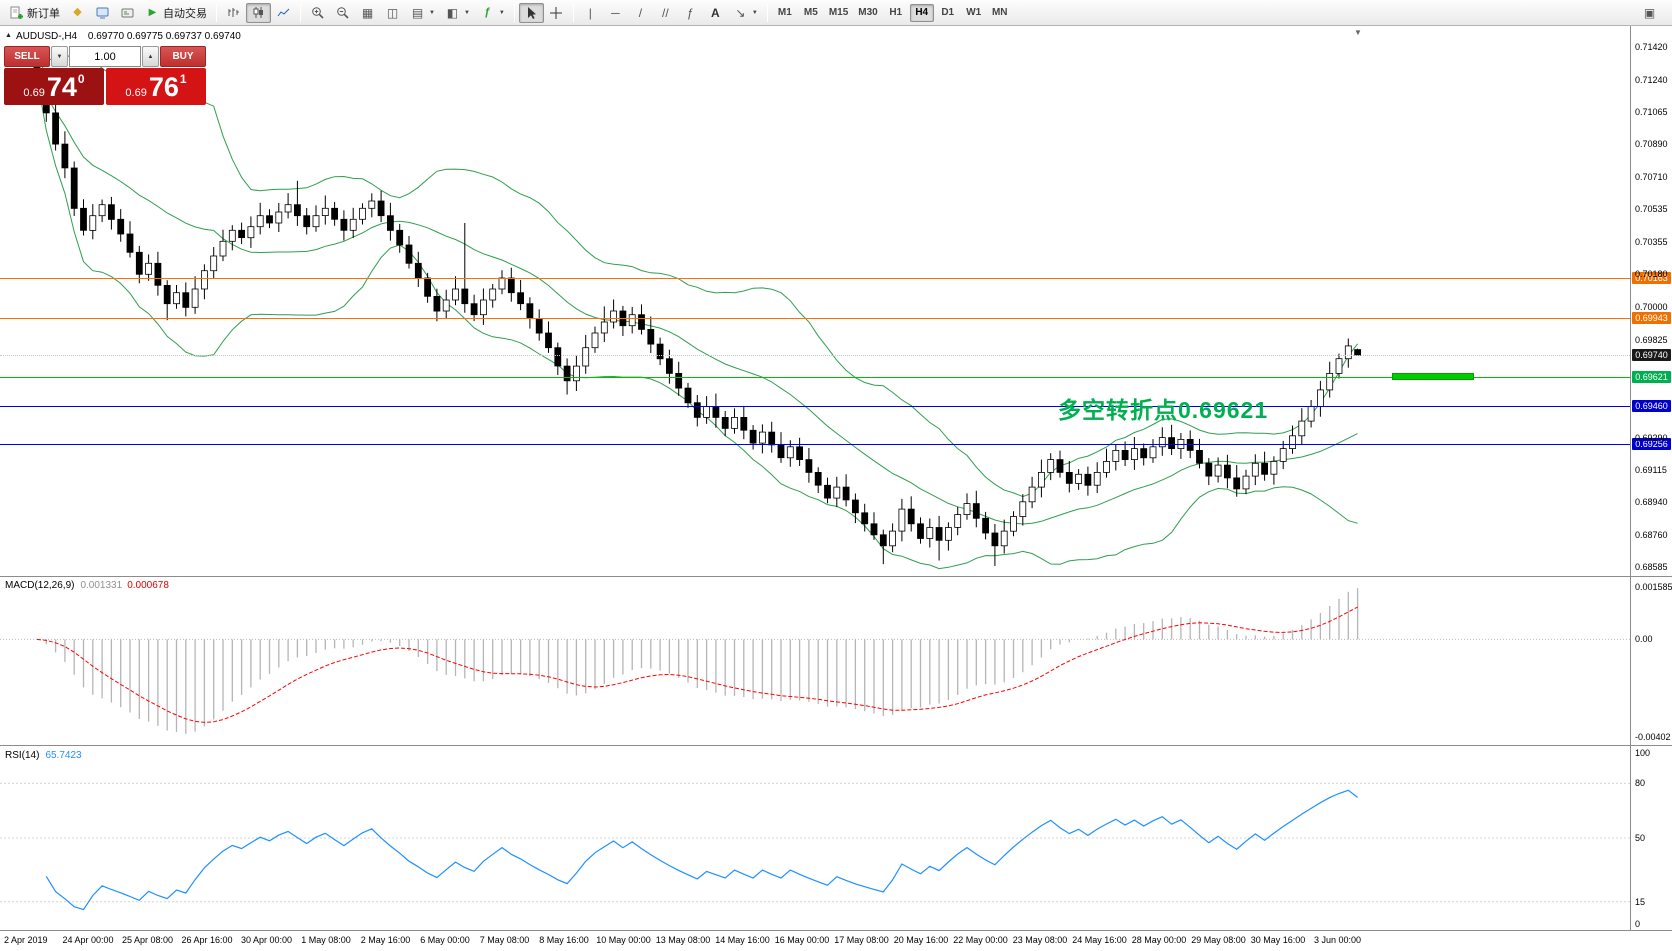  I want to click on horizontal-line-tool-button: ─, so click(615, 13).